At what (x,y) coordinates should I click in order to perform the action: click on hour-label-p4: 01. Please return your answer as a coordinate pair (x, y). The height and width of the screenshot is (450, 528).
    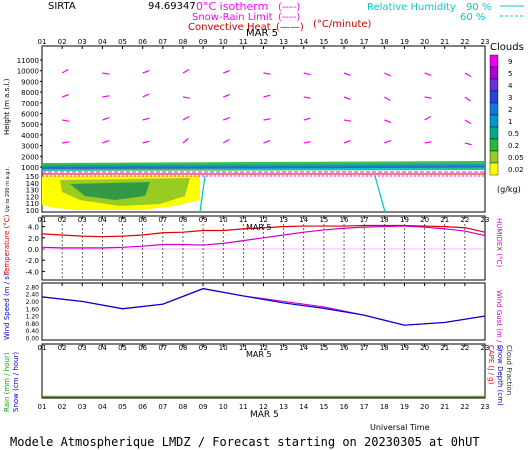
    Looking at the image, I should click on (42, 348).